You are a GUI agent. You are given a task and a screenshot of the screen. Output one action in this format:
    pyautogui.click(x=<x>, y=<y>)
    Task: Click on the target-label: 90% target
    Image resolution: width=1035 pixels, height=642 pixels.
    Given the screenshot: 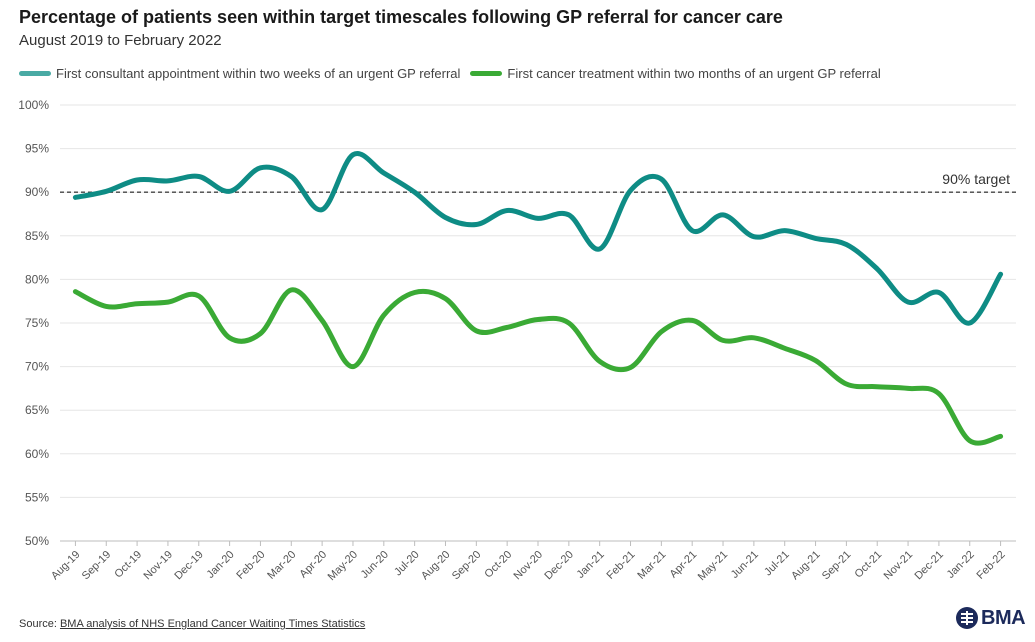 What is the action you would take?
    pyautogui.click(x=976, y=179)
    